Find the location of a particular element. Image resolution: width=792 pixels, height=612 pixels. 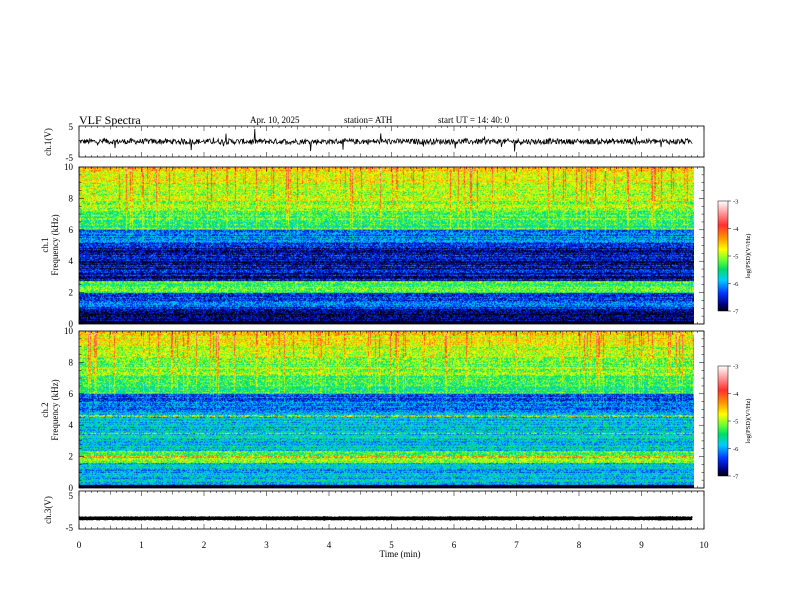

time-tick-label: 9 is located at coordinates (641, 545).